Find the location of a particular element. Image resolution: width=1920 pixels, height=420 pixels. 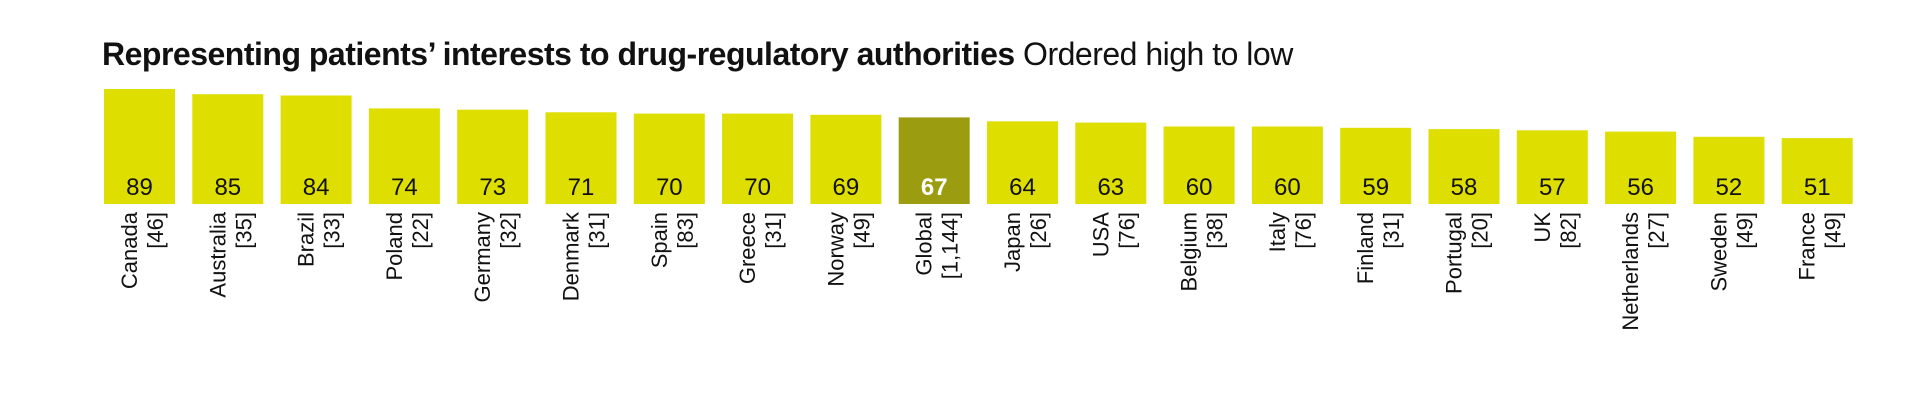

category-label-spain: Spain [83] is located at coordinates (672, 240).